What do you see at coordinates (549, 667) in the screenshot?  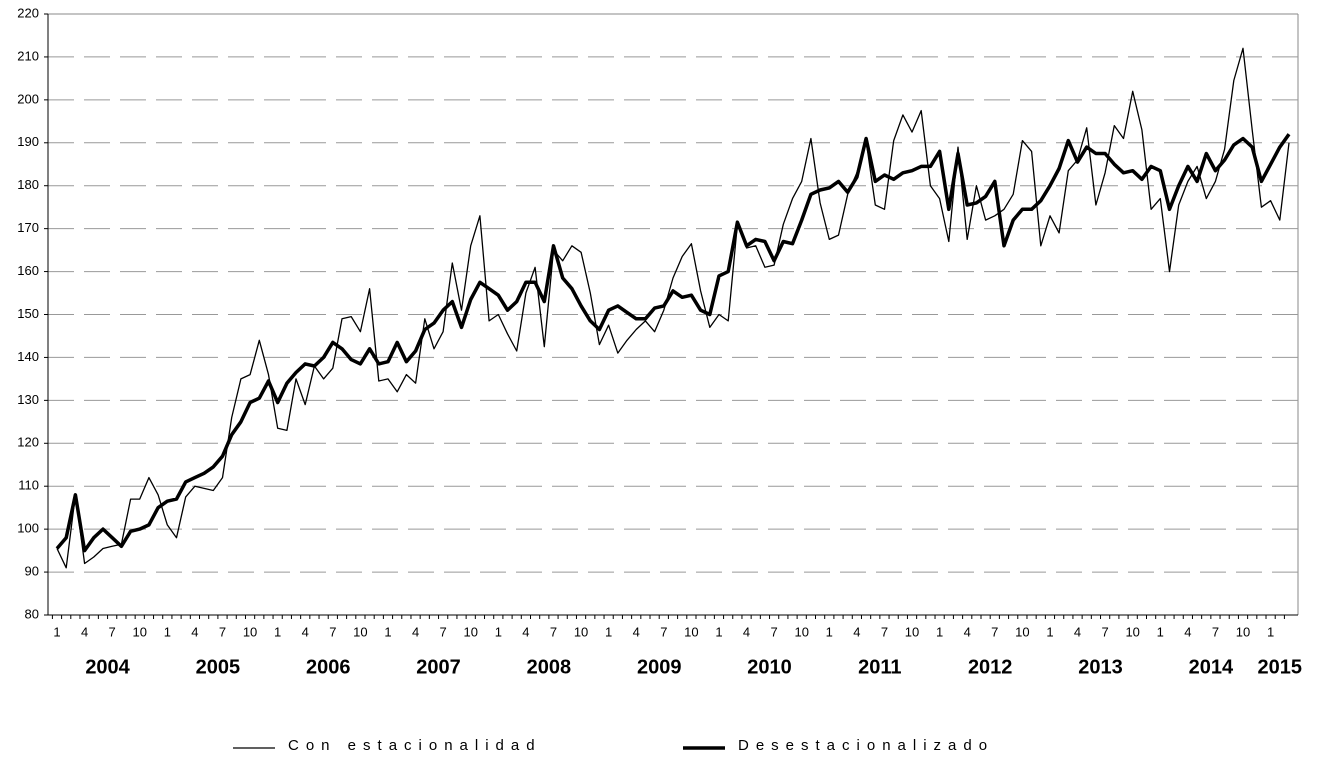 I see `year-label: 2008` at bounding box center [549, 667].